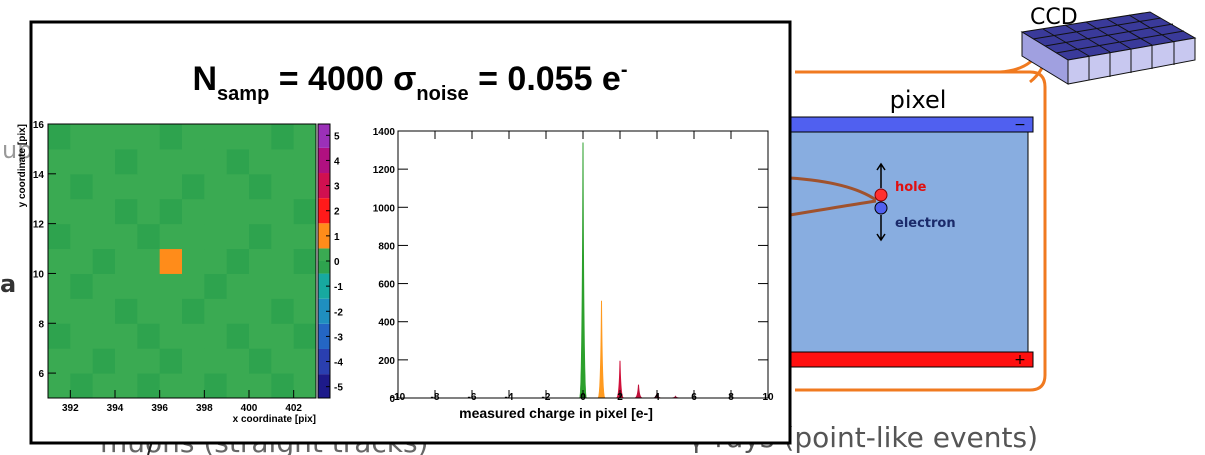 The height and width of the screenshot is (455, 1205). I want to click on z-tick-label: -1, so click(338, 287).